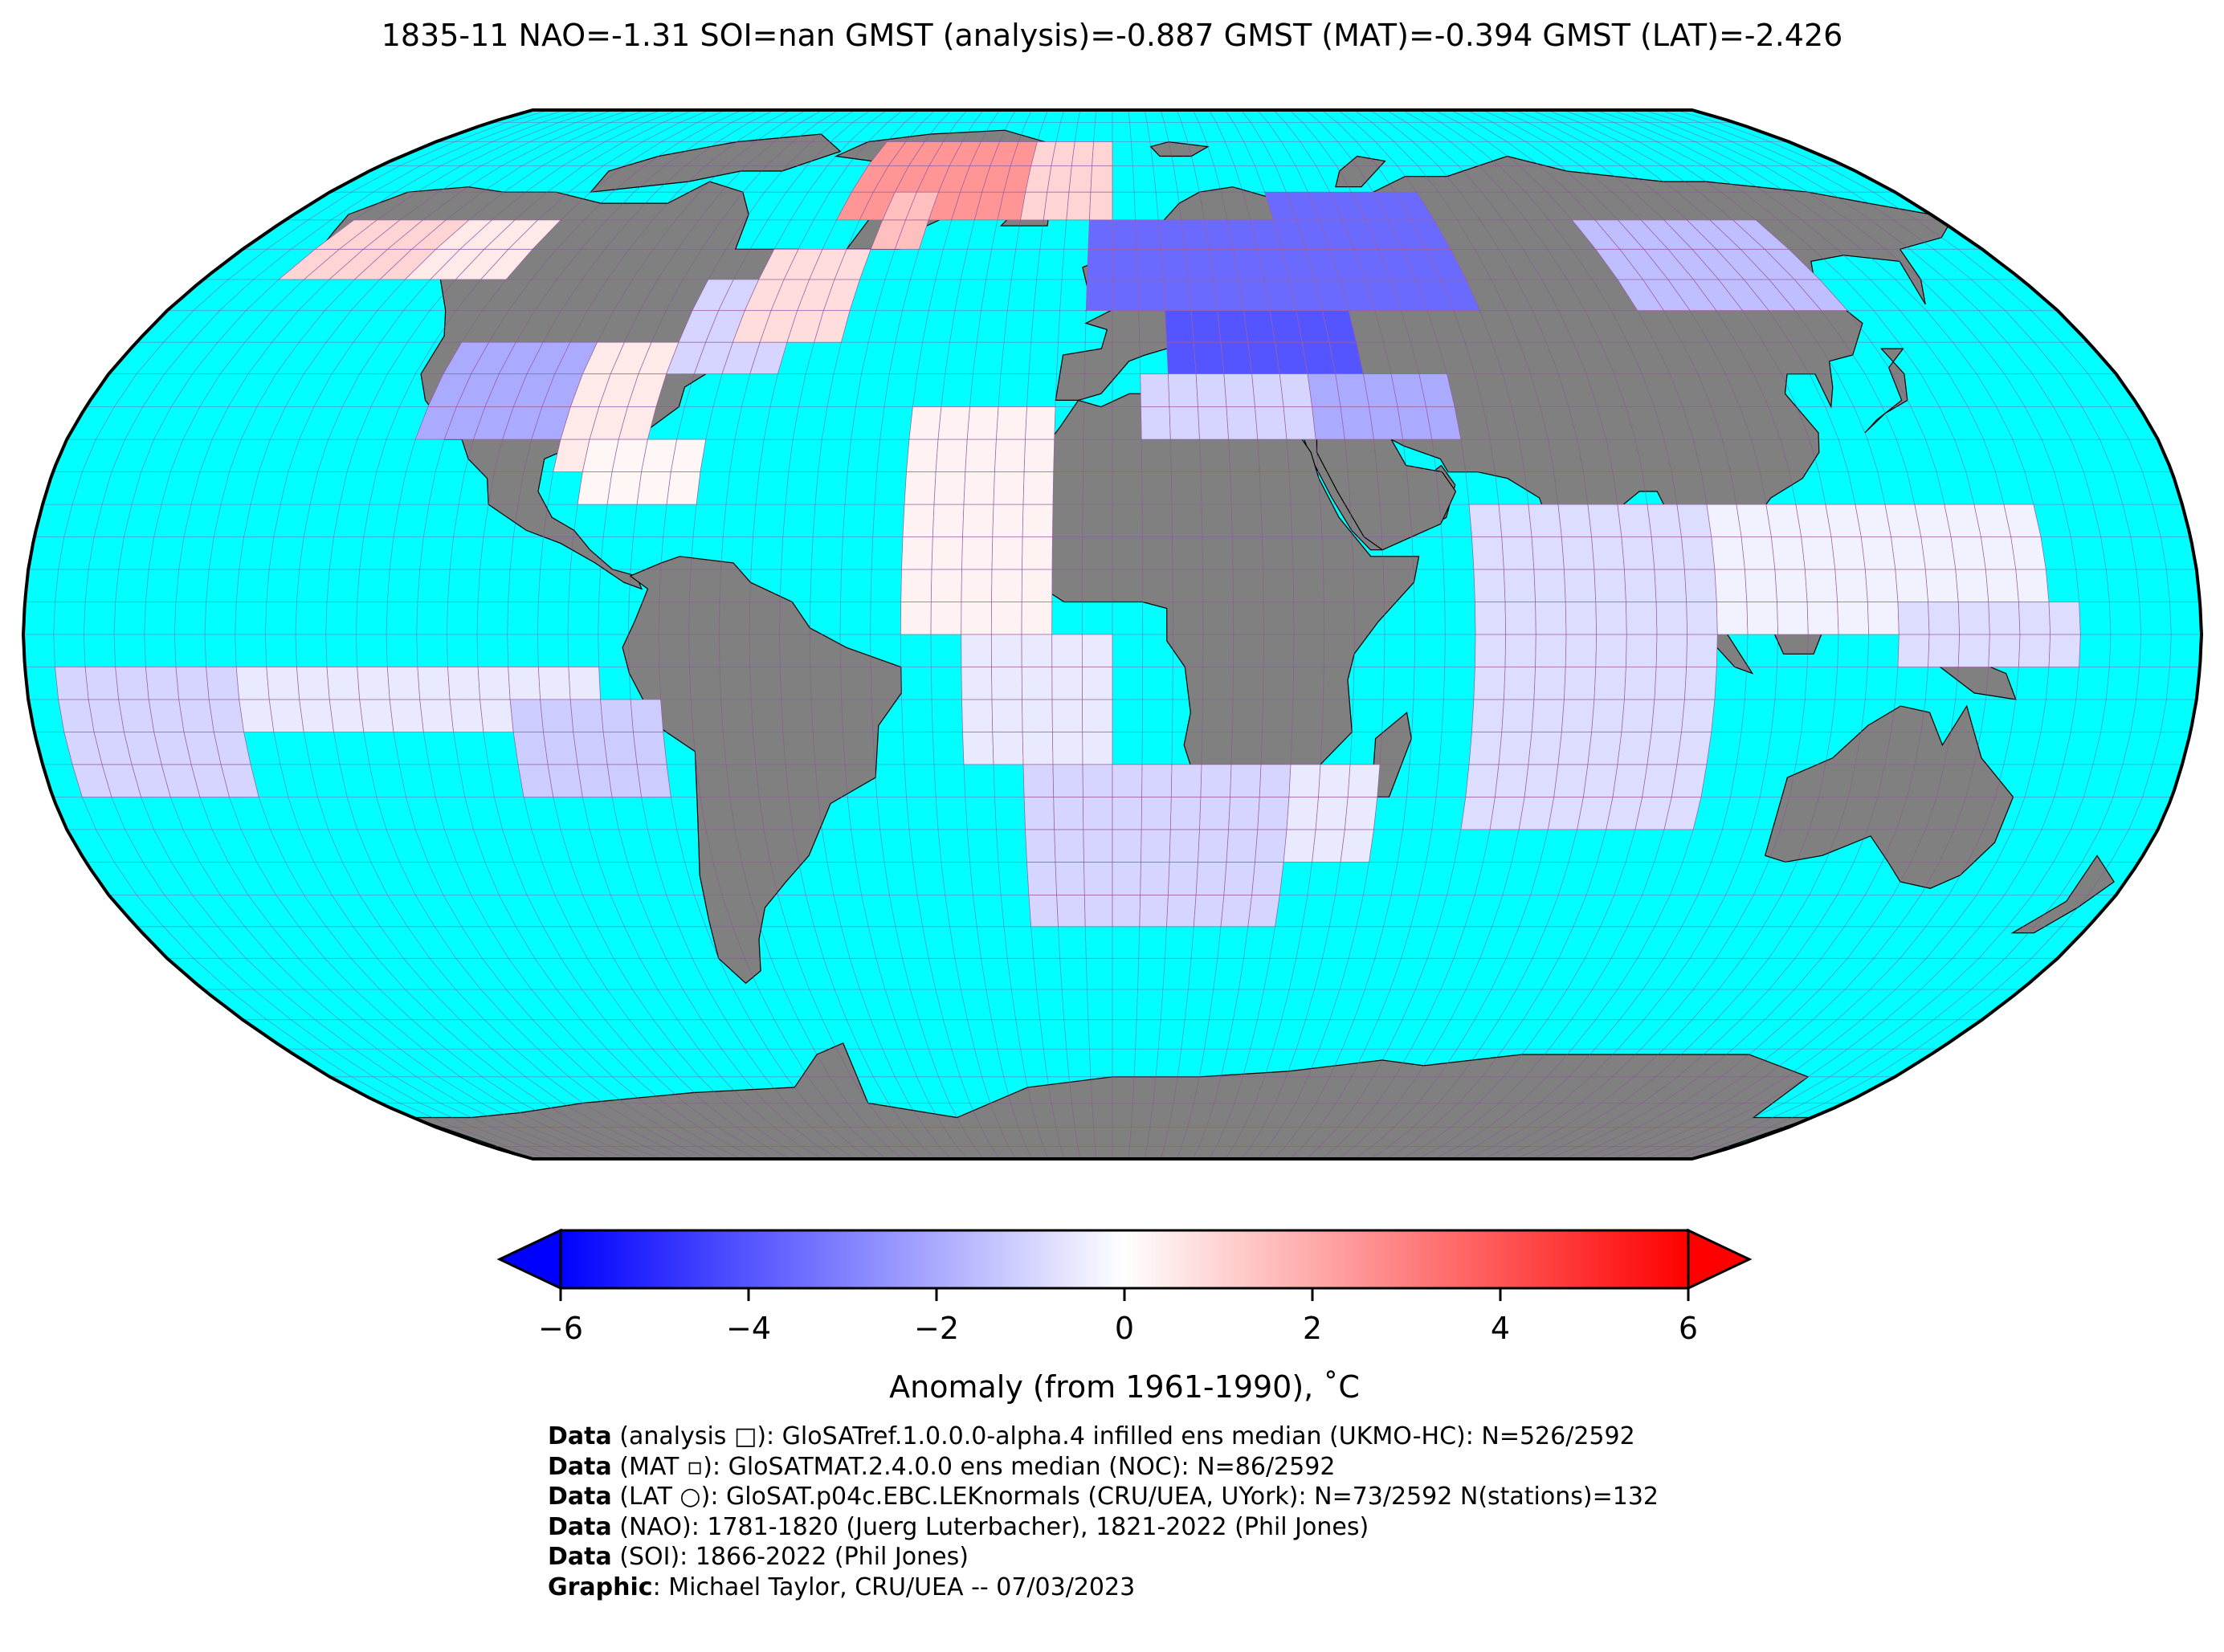 This screenshot has width=2224, height=1652. What do you see at coordinates (758, 1557) in the screenshot?
I see `credit-line-soi: Data (SOI): 1866-2022 (Phil Jones)` at bounding box center [758, 1557].